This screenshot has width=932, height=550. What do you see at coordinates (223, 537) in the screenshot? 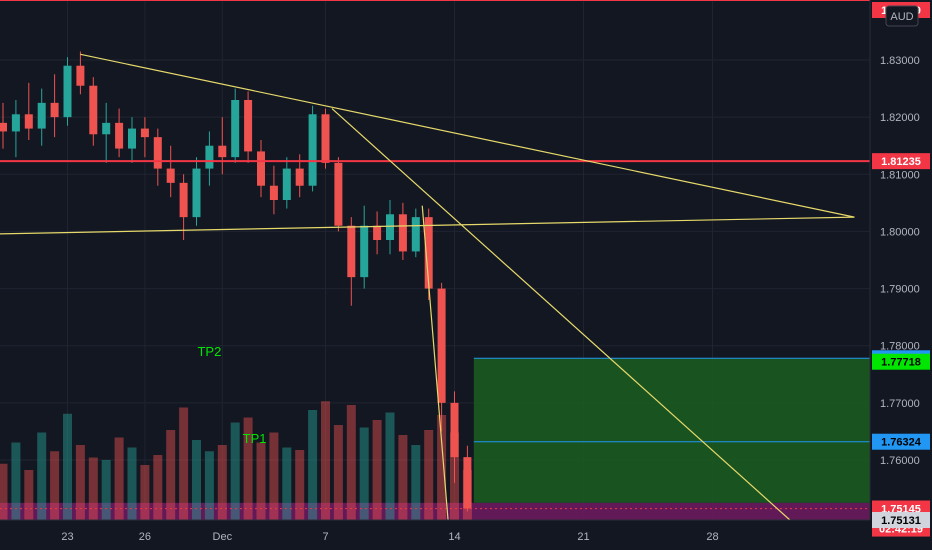
I see `time-tick-label: Dec` at bounding box center [223, 537].